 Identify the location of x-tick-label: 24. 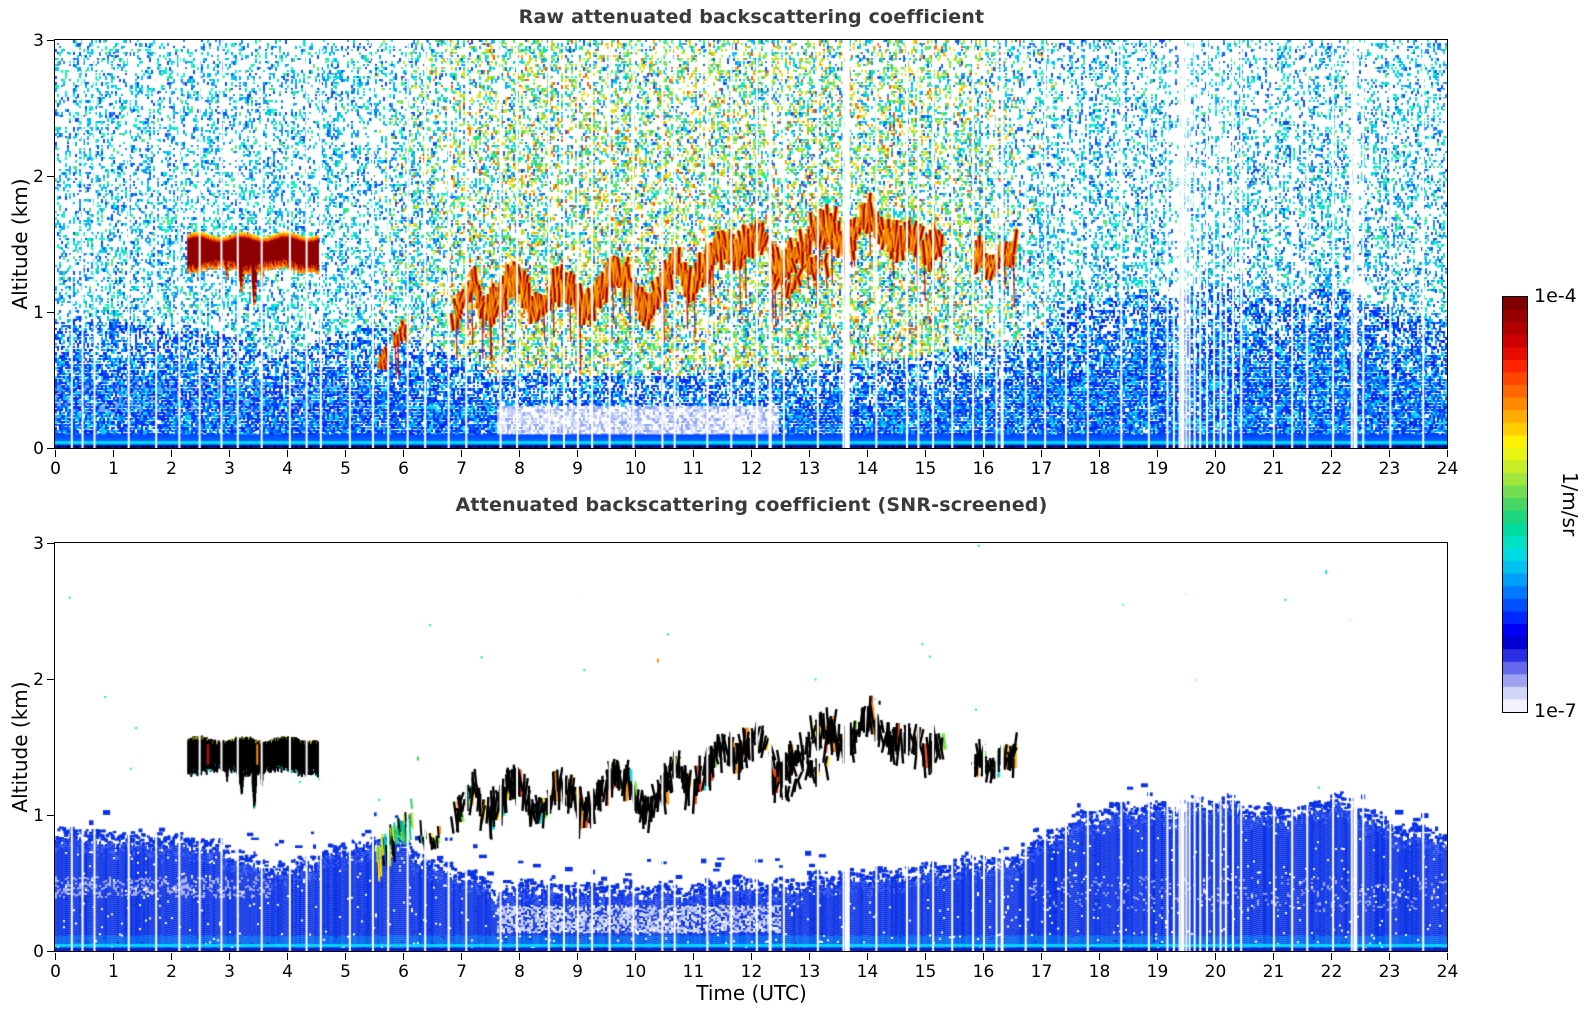
(1447, 971).